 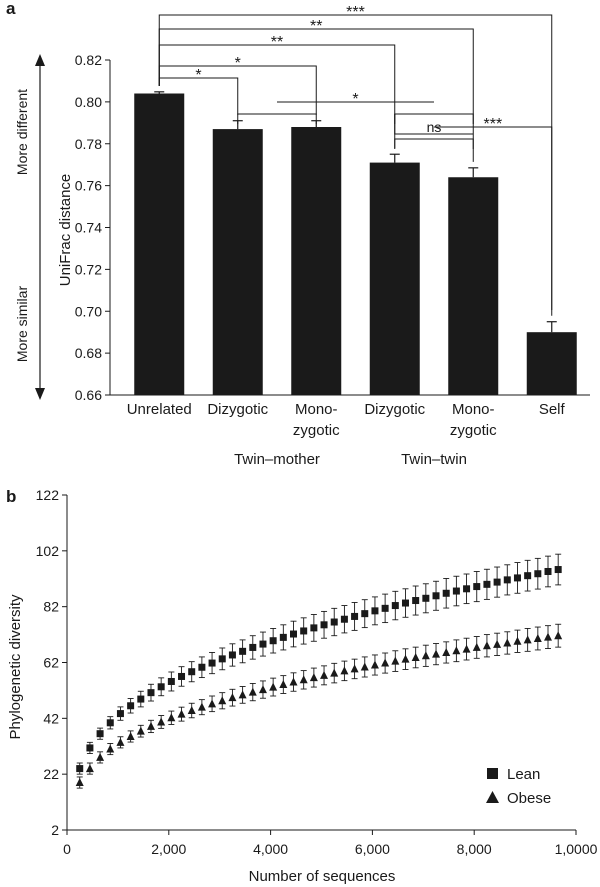 I want to click on significance-label: ***, so click(x=493, y=124).